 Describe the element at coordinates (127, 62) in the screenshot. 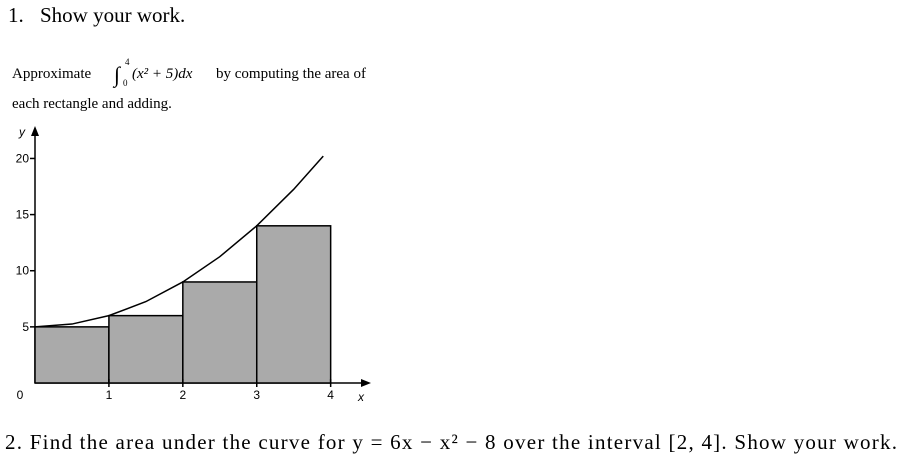

I see `integral-limit: 4` at that location.